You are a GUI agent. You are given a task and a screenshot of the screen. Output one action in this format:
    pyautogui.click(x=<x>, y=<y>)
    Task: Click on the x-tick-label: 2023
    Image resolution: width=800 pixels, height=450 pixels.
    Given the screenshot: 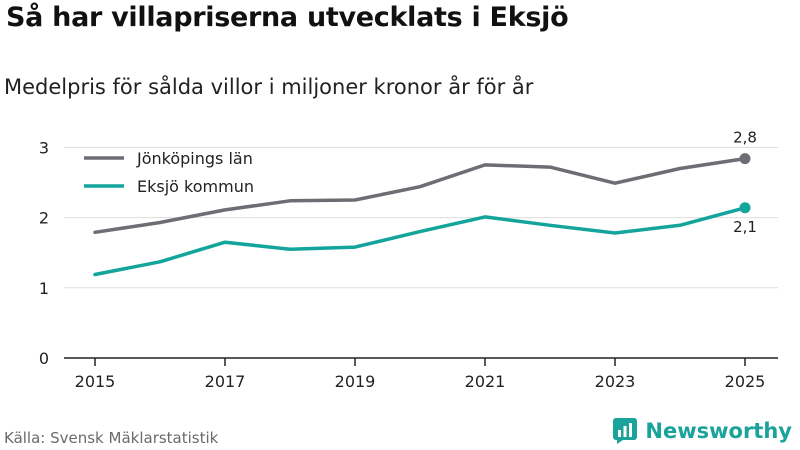 What is the action you would take?
    pyautogui.click(x=615, y=381)
    